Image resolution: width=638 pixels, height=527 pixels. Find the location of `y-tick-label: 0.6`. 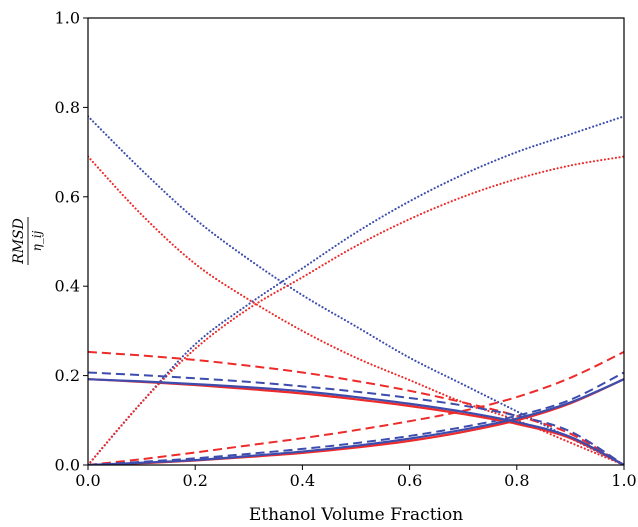

y-tick-label: 0.6 is located at coordinates (67, 196).